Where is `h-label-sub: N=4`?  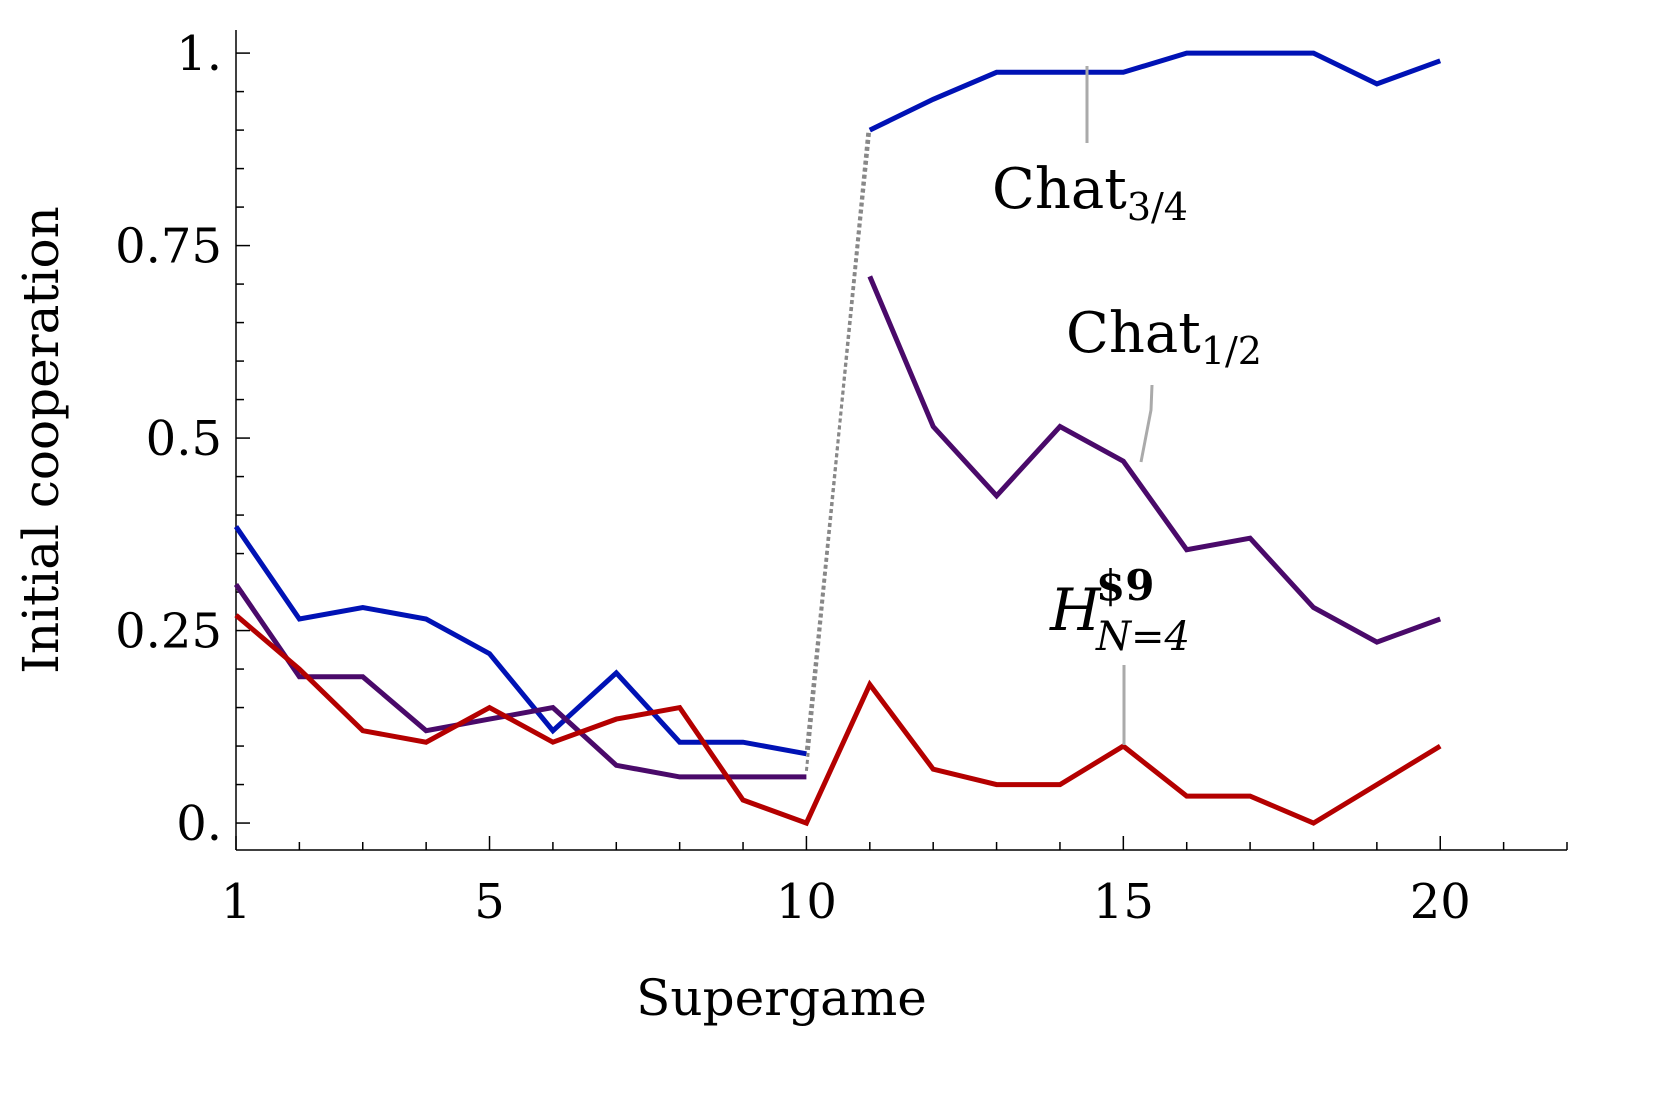
h-label-sub: N=4 is located at coordinates (1142, 637).